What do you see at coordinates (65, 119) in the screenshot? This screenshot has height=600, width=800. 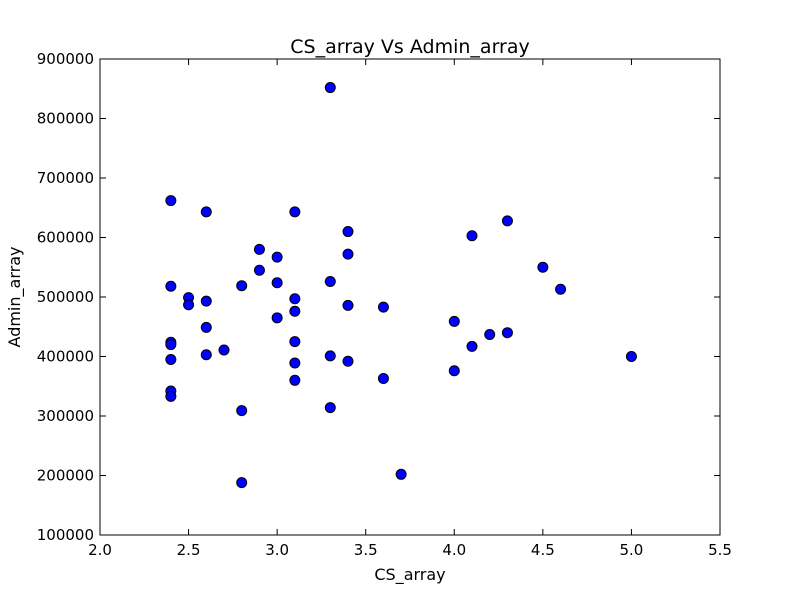 I see `y-tick-label: 800000` at bounding box center [65, 119].